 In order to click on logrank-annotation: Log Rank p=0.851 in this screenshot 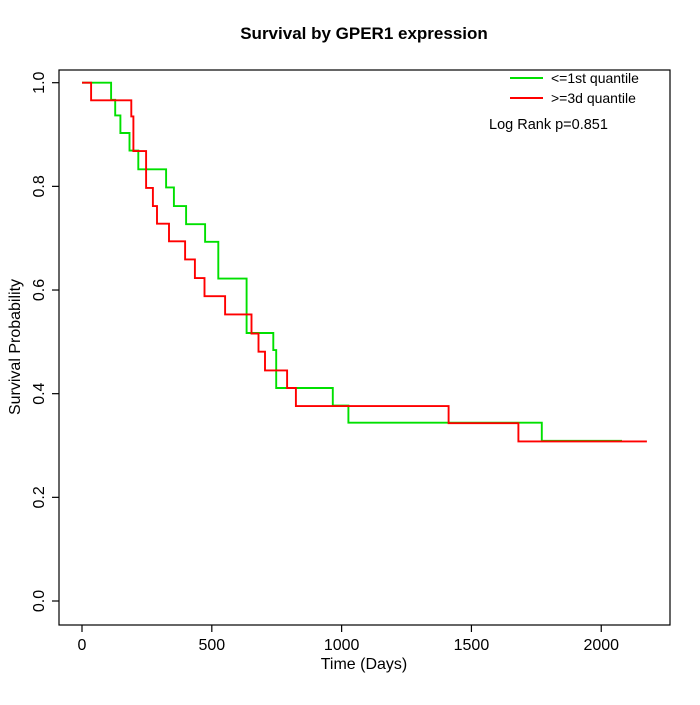, I will do `click(548, 125)`.